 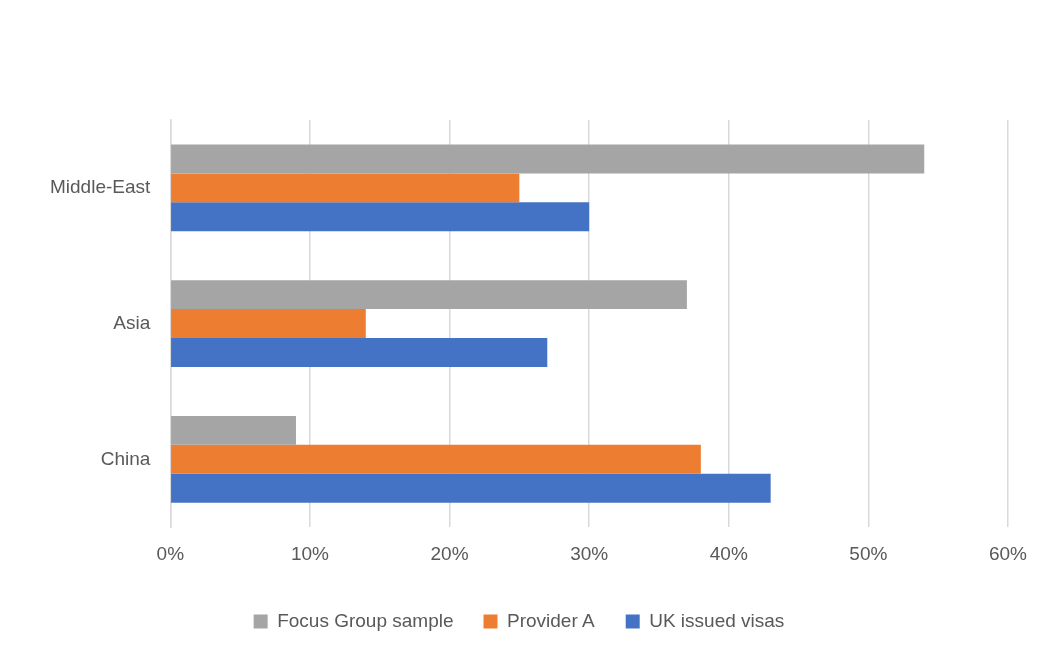 What do you see at coordinates (100, 187) in the screenshot?
I see `y-tick-label: Middle-East` at bounding box center [100, 187].